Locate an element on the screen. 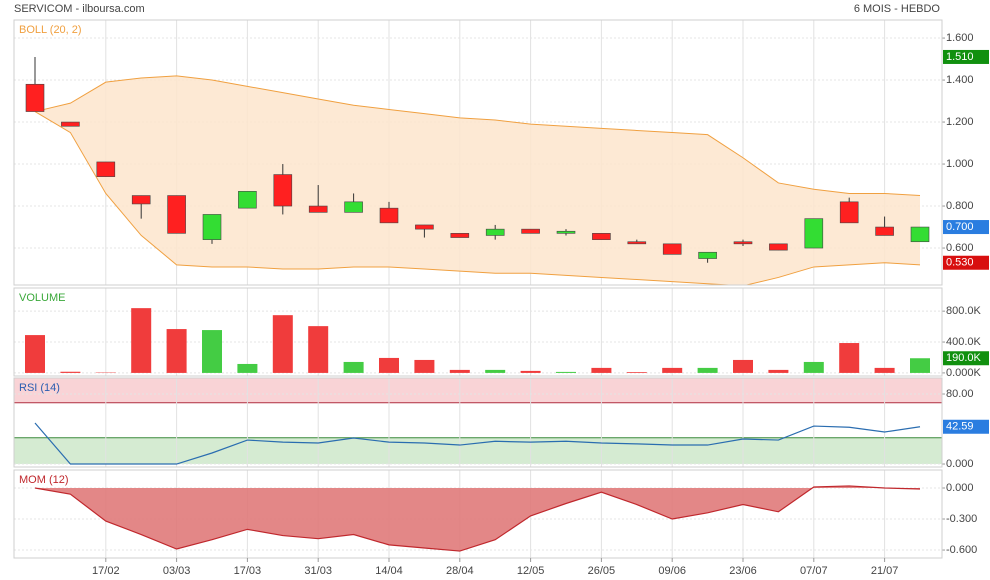 The image size is (990, 580). x-tick-label: 03/03 is located at coordinates (177, 571).